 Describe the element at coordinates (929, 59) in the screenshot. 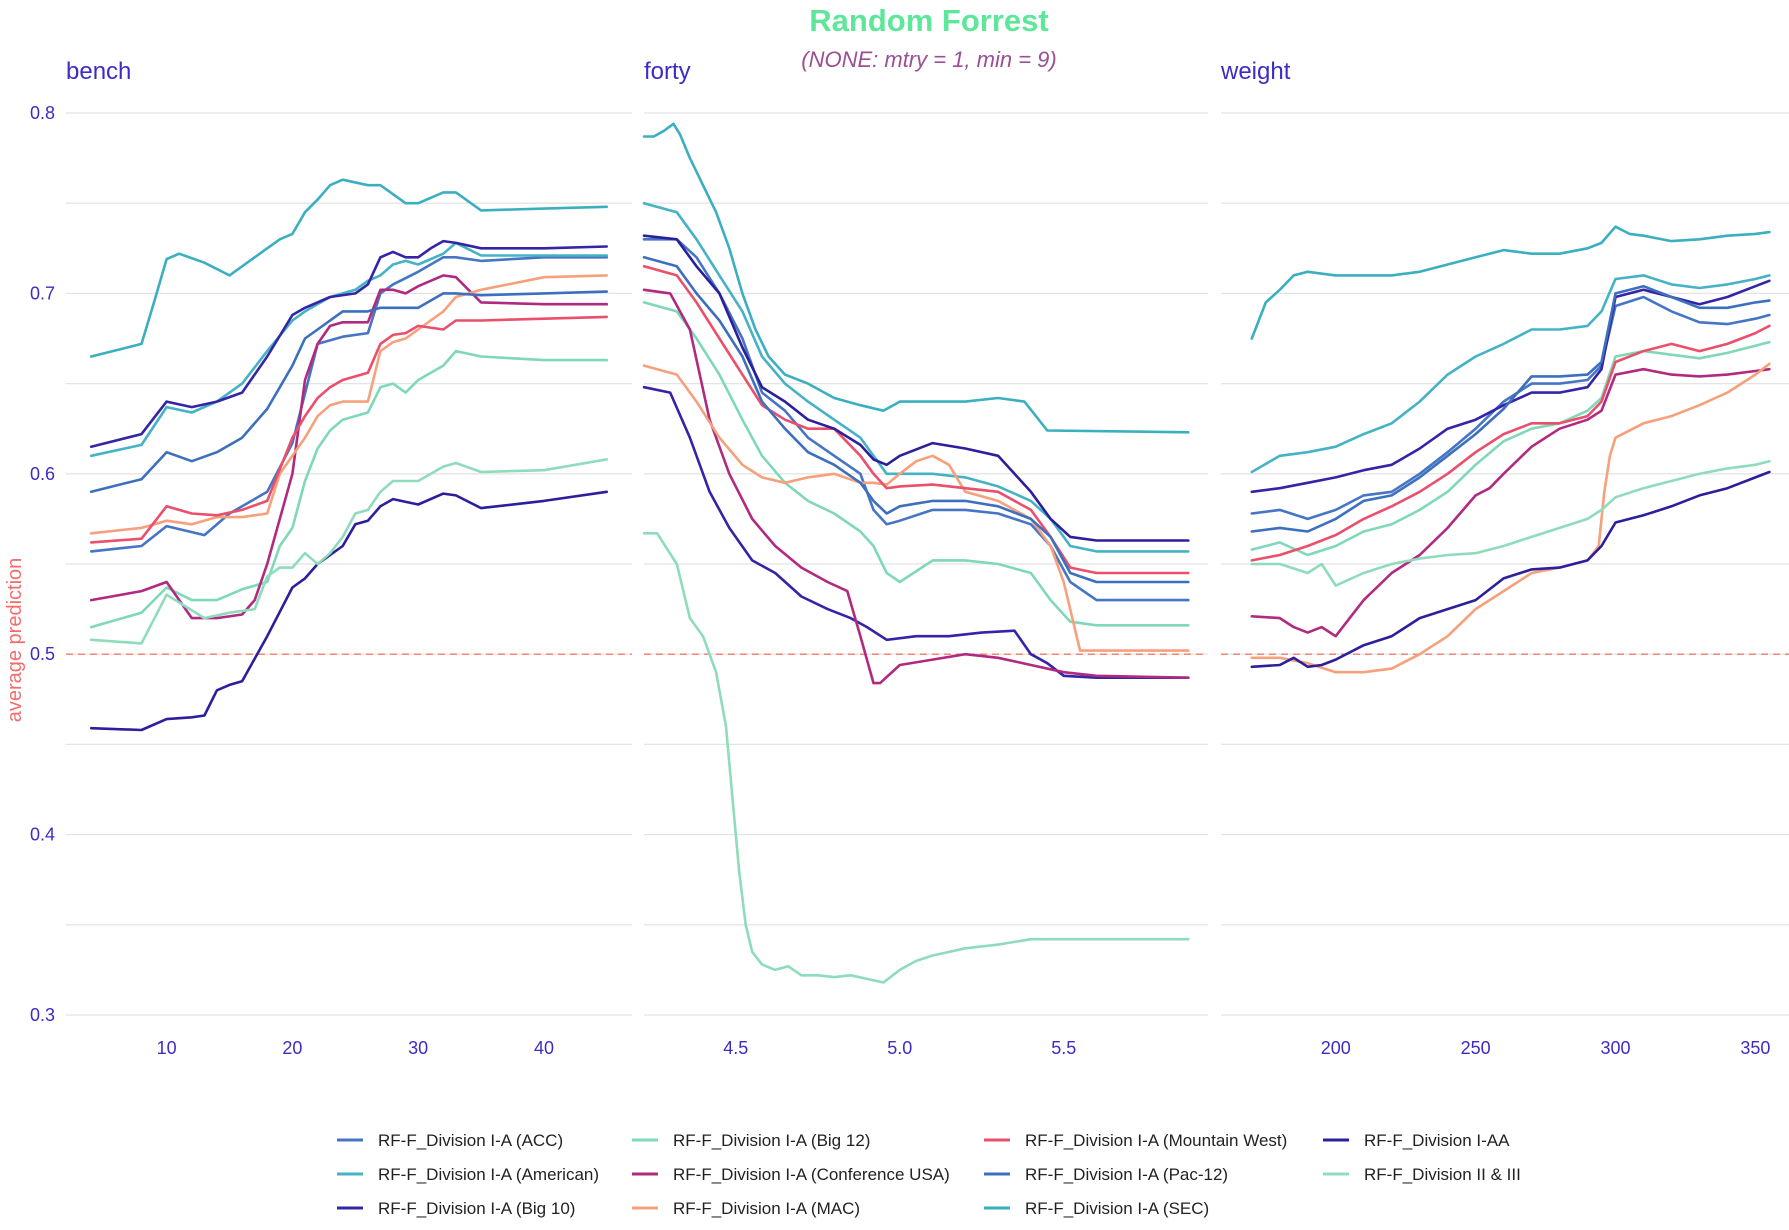

I see `chart-subtitle: (NONE: mtry = 1, min = 9)` at that location.